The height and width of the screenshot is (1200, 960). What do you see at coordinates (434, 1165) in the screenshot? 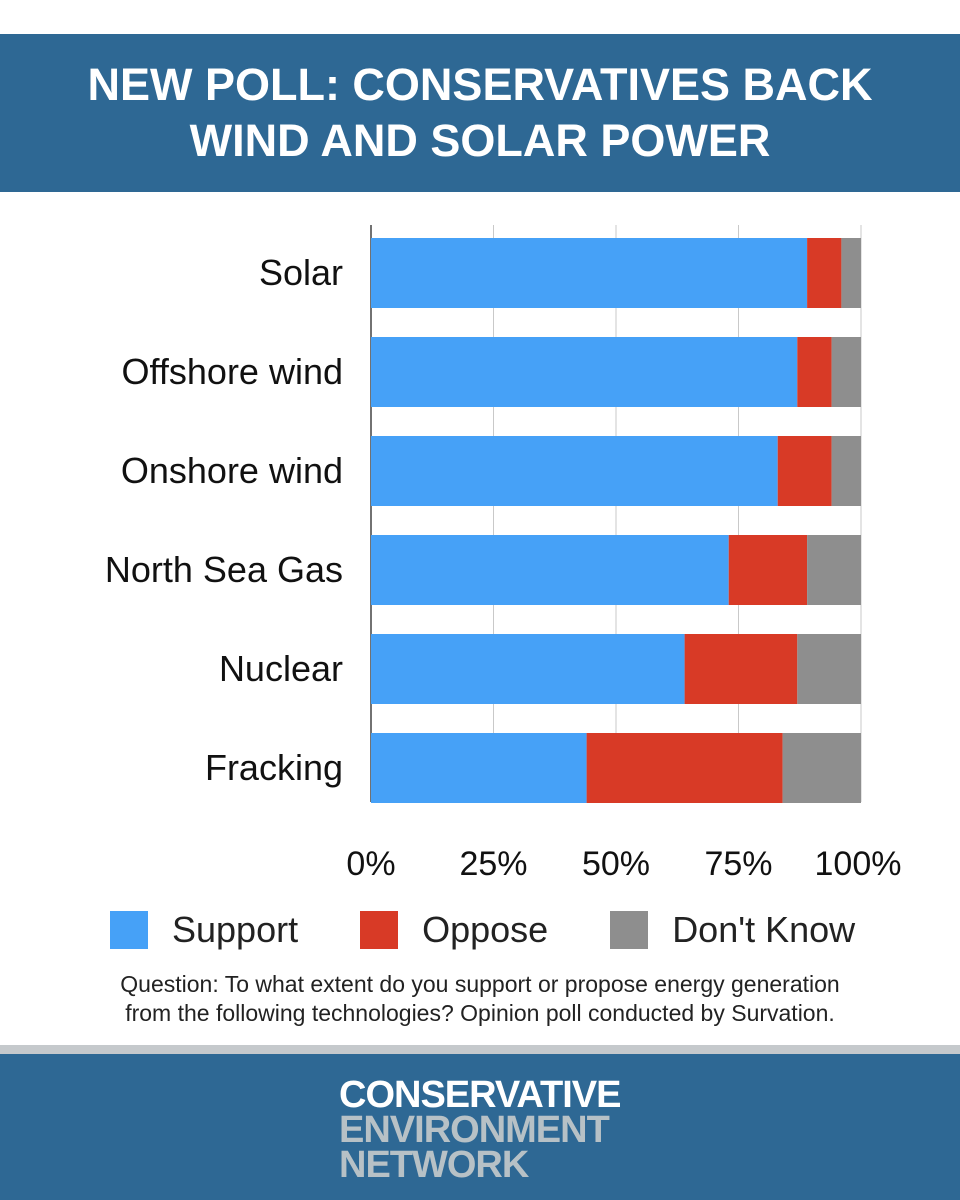
I see `logo-line-3: NETWORK` at bounding box center [434, 1165].